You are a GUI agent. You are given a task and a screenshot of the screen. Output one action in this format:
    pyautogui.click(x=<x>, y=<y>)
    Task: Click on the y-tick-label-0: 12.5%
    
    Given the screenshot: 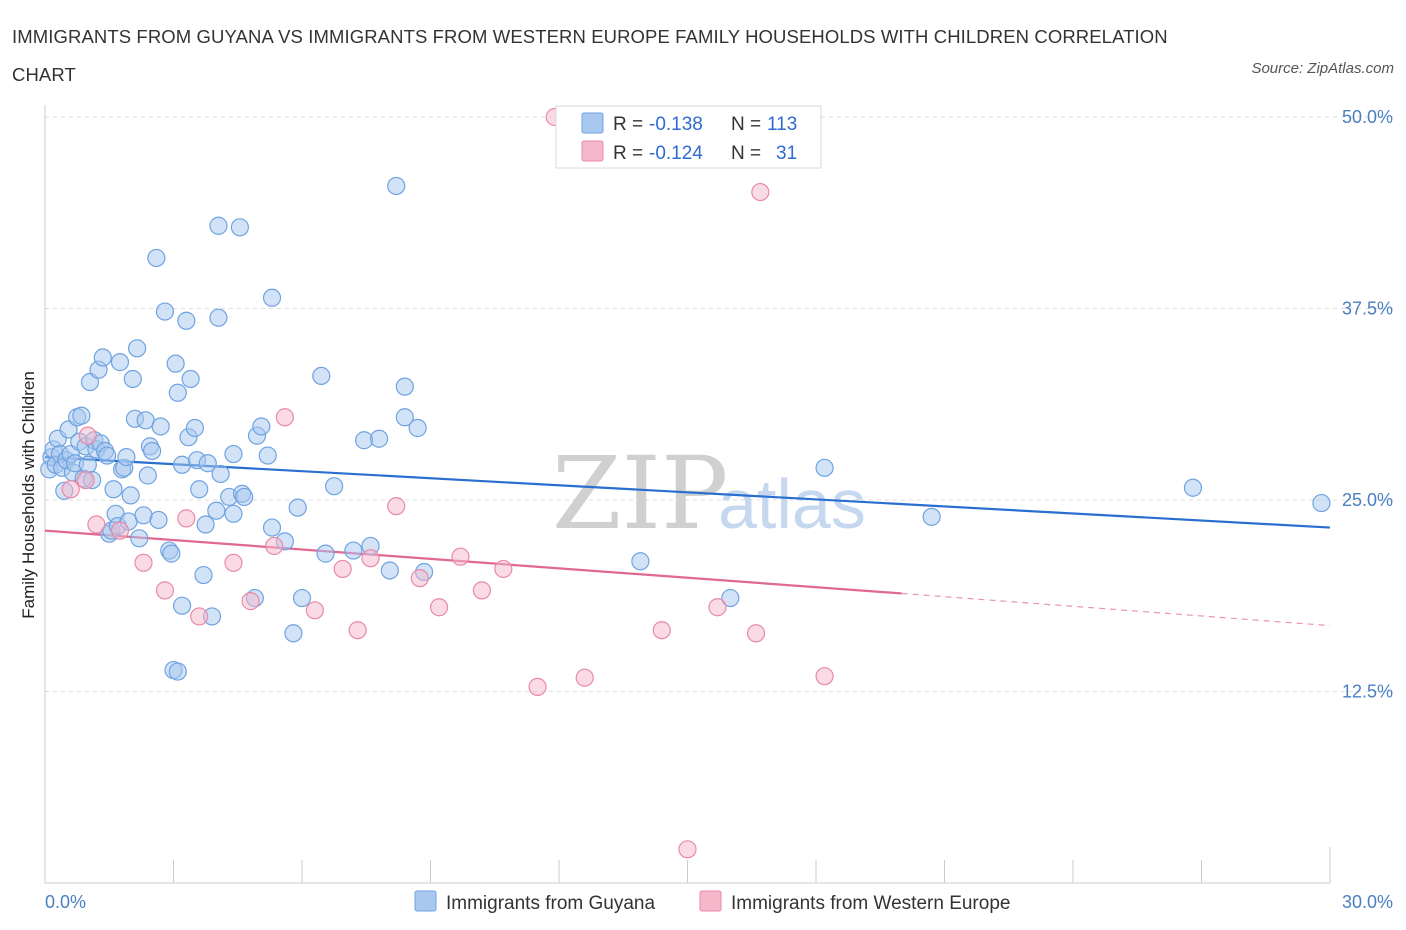 What is the action you would take?
    pyautogui.click(x=1367, y=692)
    